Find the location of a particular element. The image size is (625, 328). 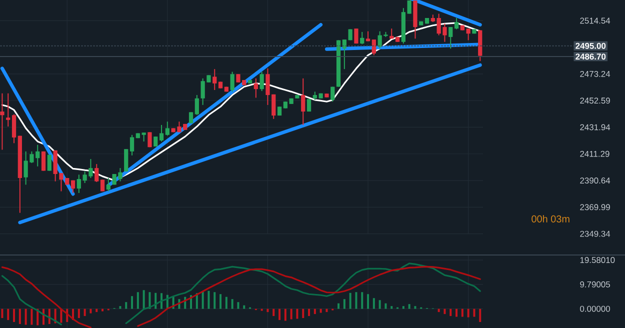

y-tick-label: 9.79005 is located at coordinates (595, 284).